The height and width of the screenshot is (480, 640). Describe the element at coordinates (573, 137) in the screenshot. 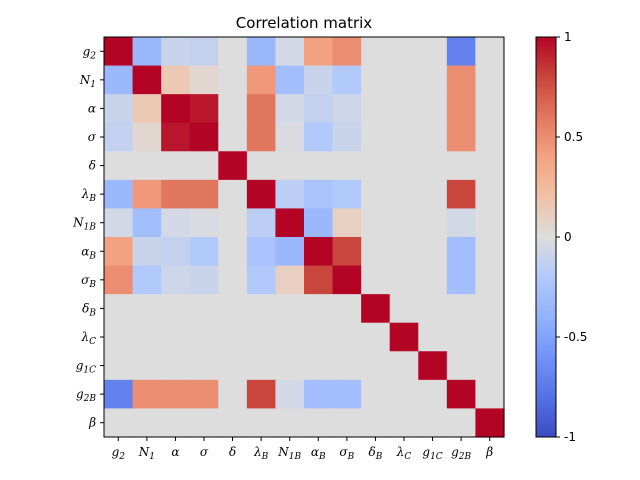

I see `colorbar-tick-label: 0.5` at that location.